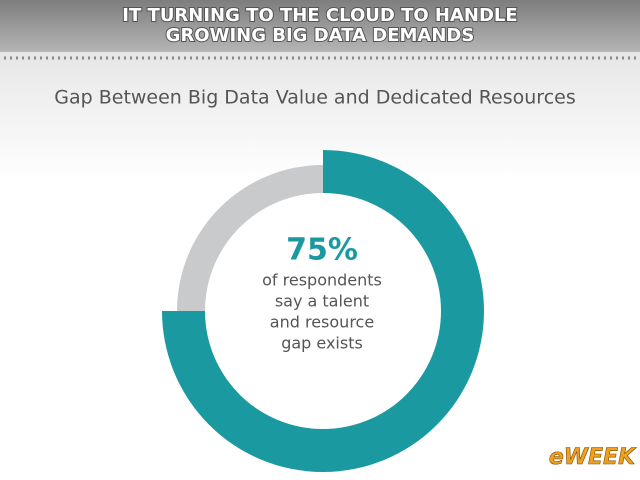 The height and width of the screenshot is (480, 640). I want to click on value-label: 75%, so click(322, 250).